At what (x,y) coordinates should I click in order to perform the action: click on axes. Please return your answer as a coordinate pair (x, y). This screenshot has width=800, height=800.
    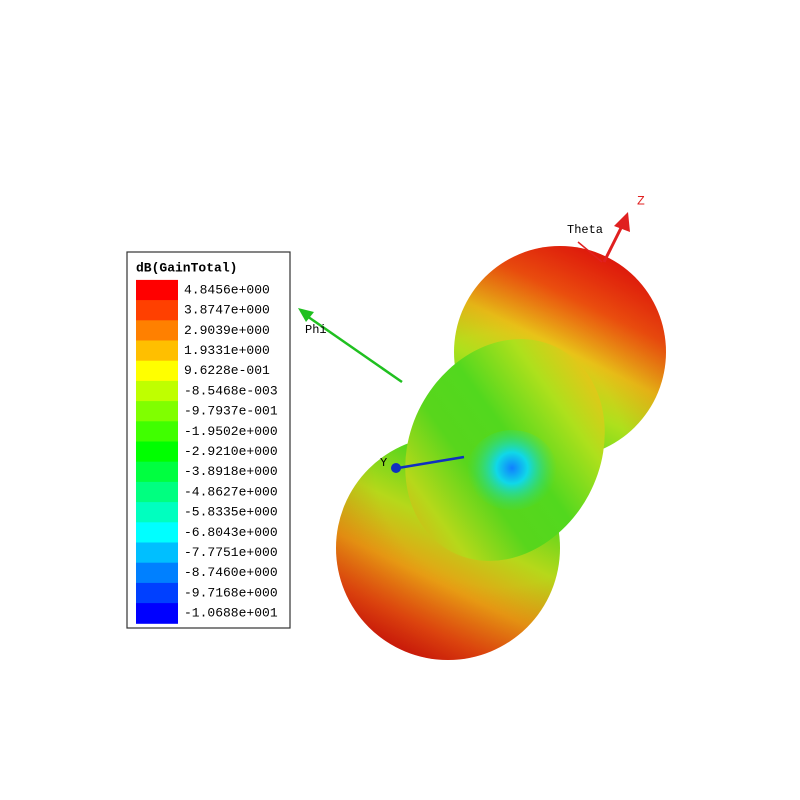
    Looking at the image, I should click on (464, 342).